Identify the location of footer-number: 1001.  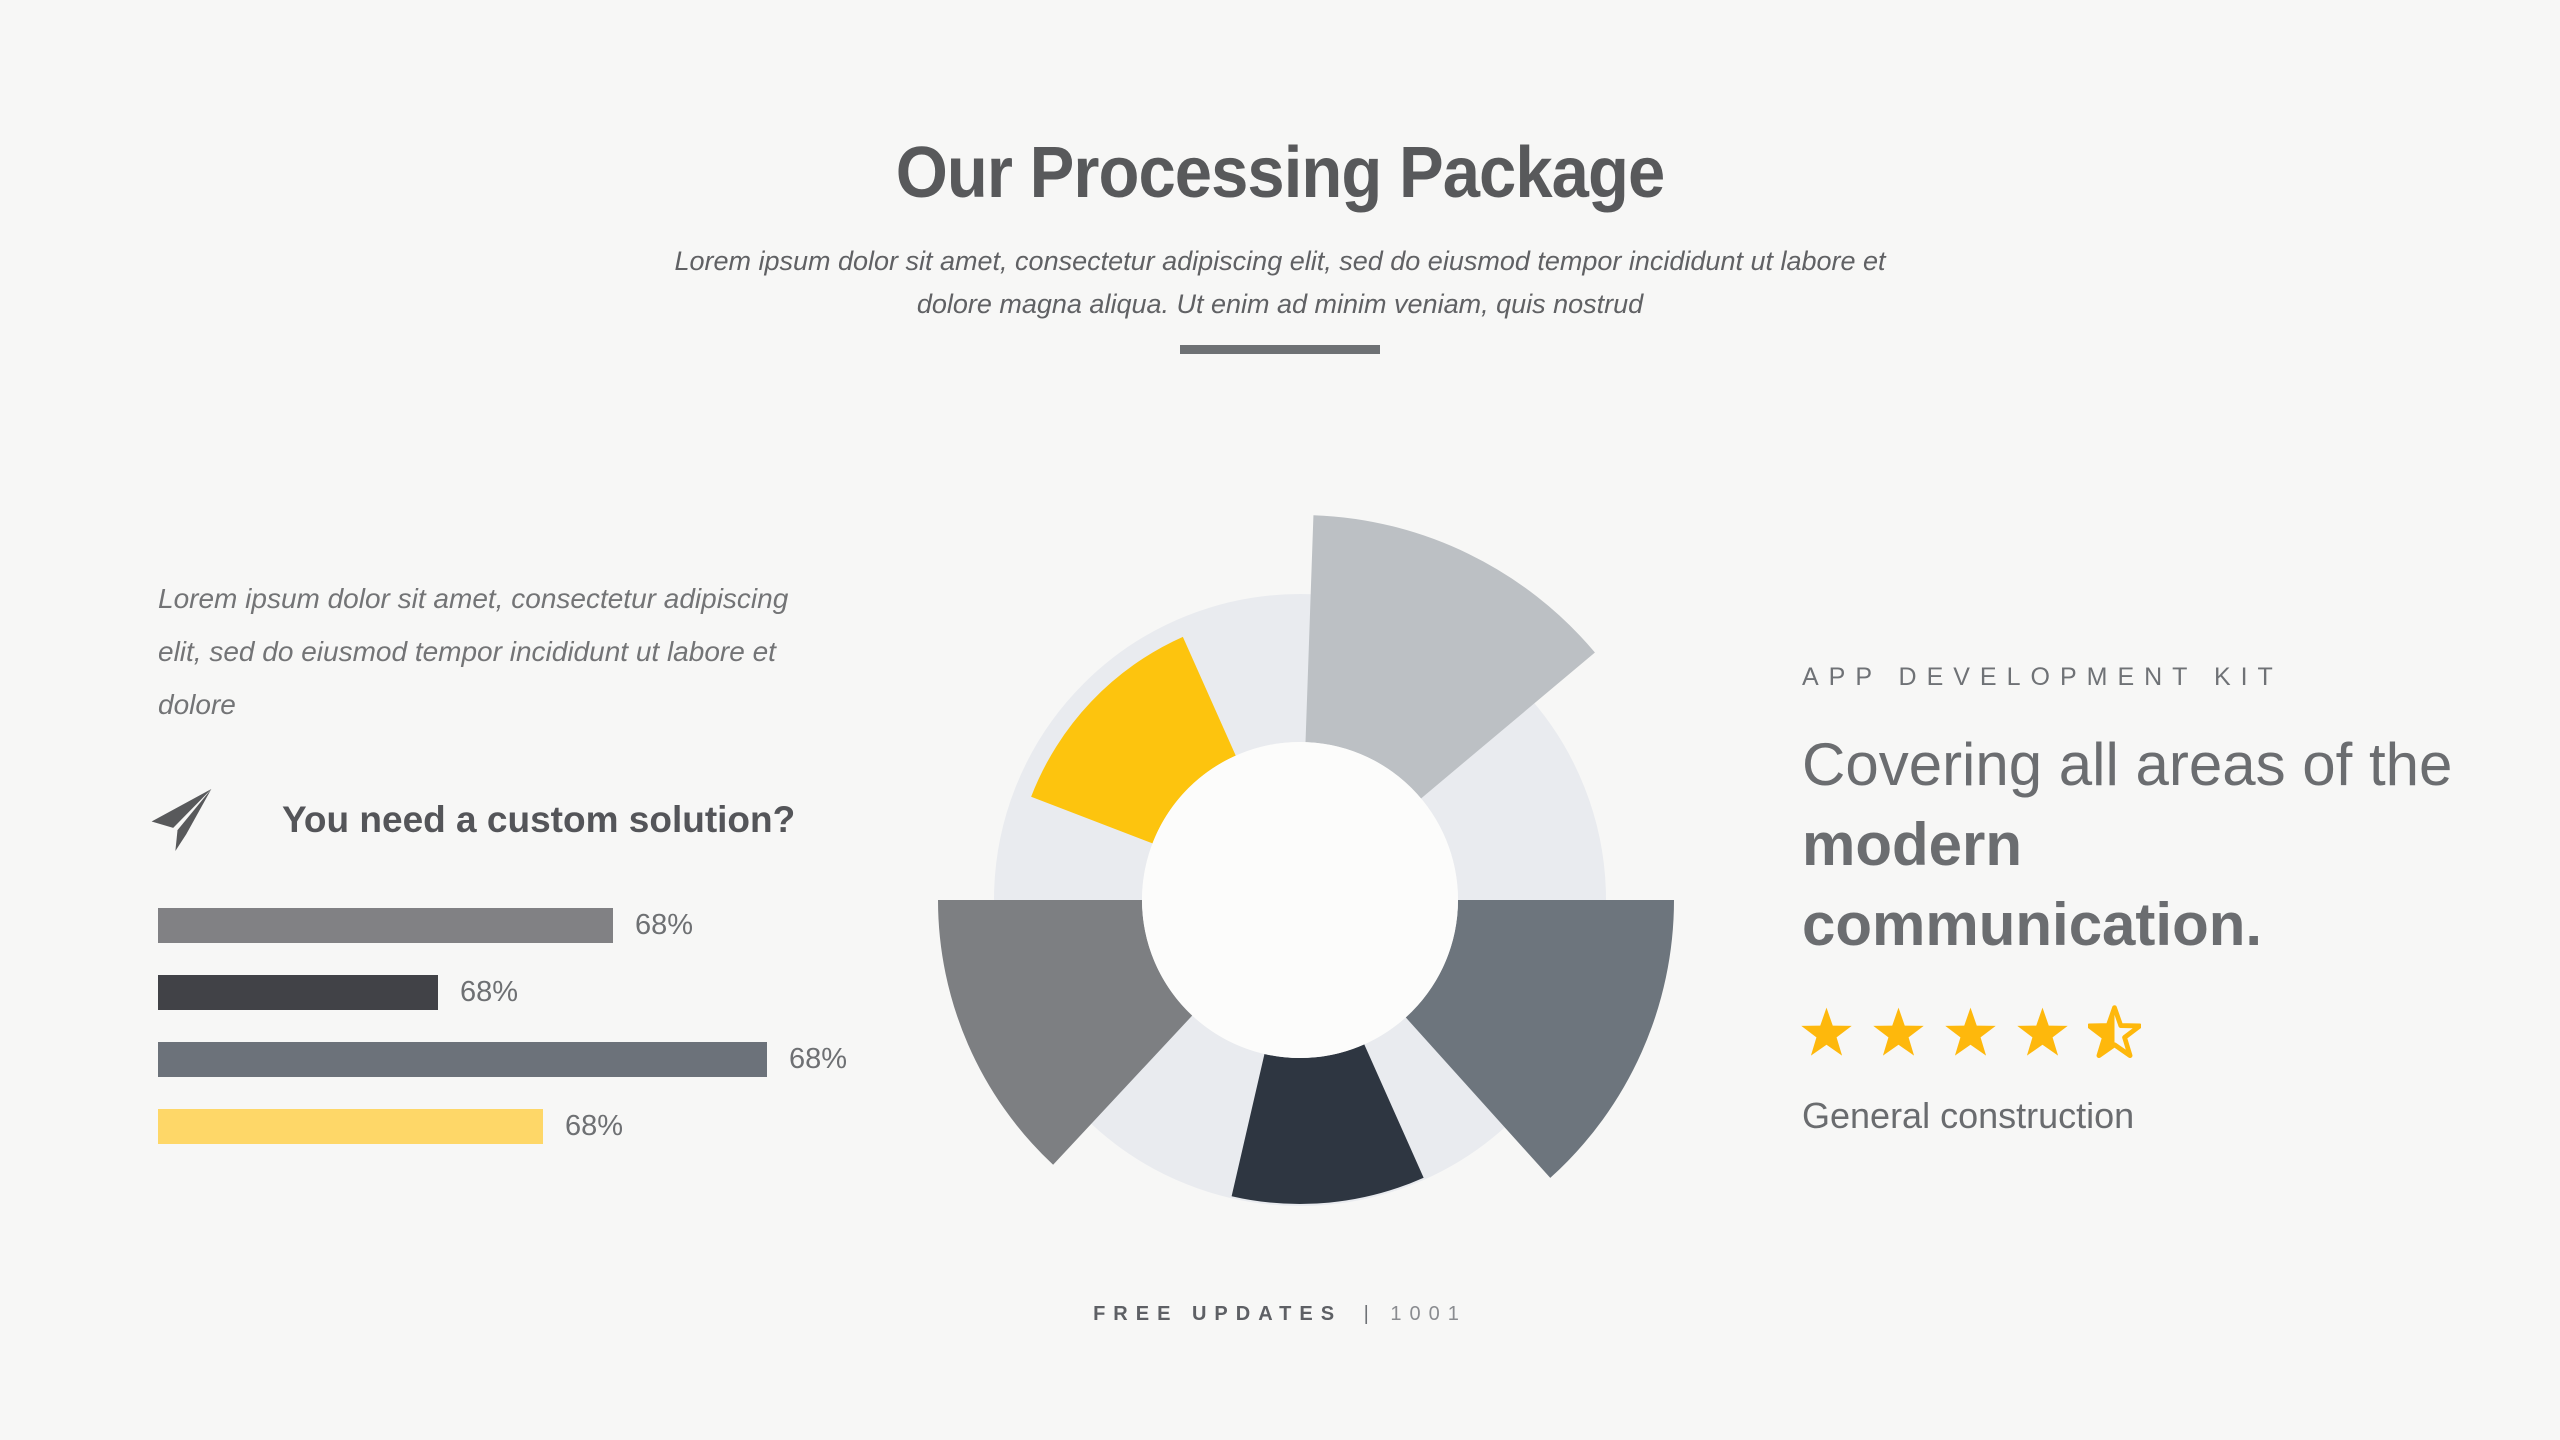
(1428, 1314).